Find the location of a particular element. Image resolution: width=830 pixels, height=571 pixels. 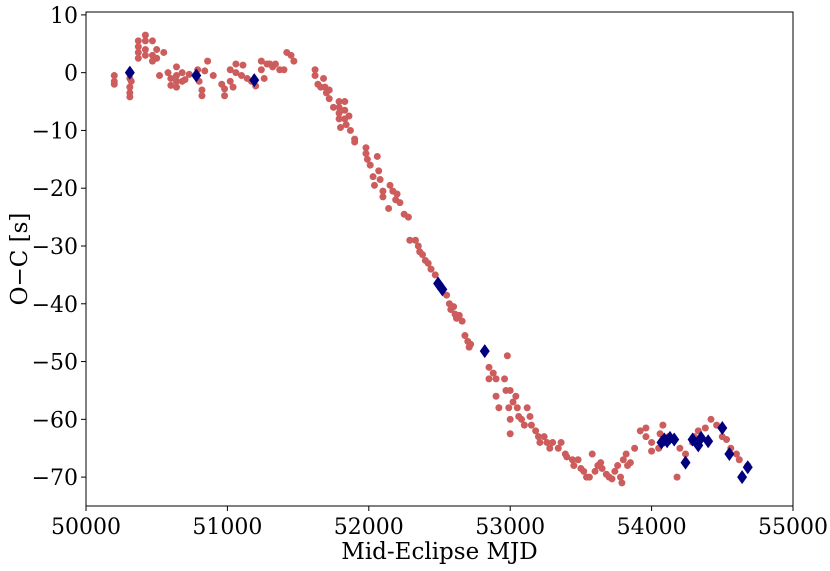

x-axis-ticks: 50000 51000 52000 53000 54000 55000 is located at coordinates (439, 523).